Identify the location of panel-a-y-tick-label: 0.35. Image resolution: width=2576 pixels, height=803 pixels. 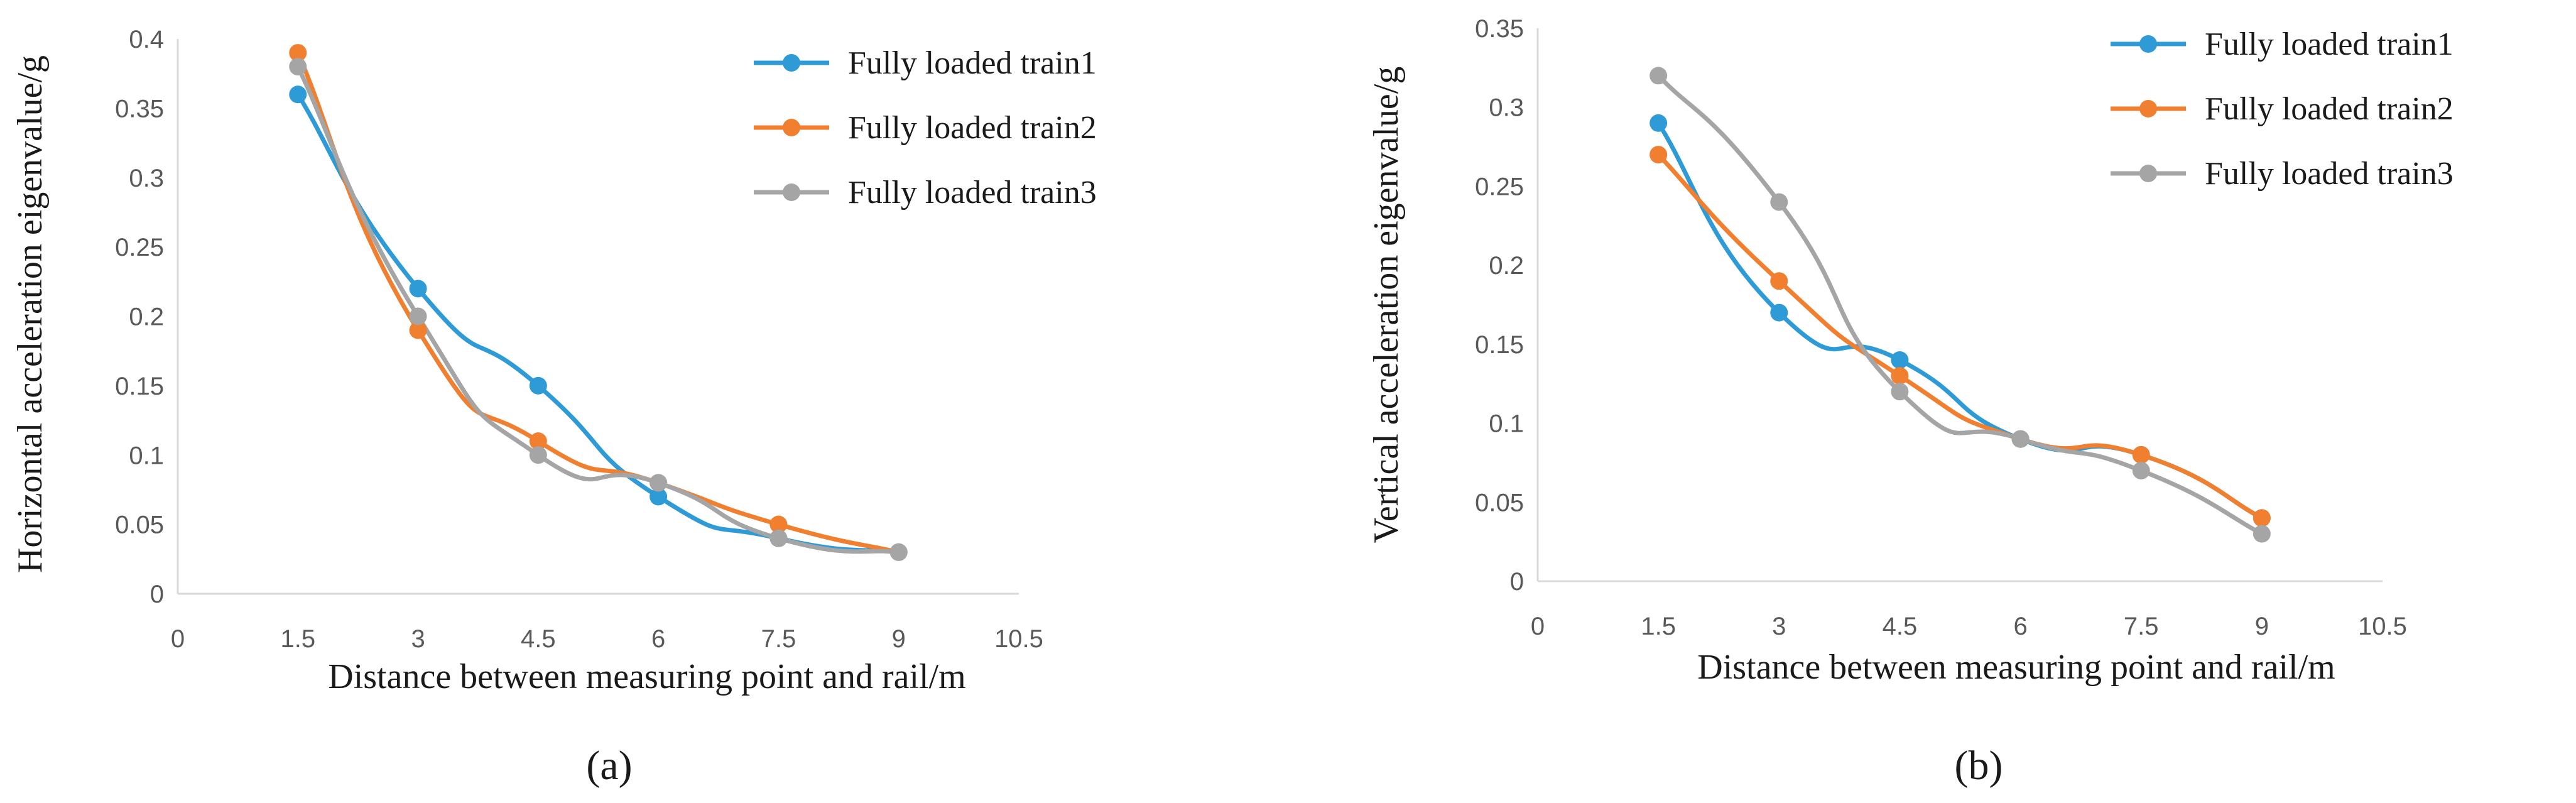
(139, 109).